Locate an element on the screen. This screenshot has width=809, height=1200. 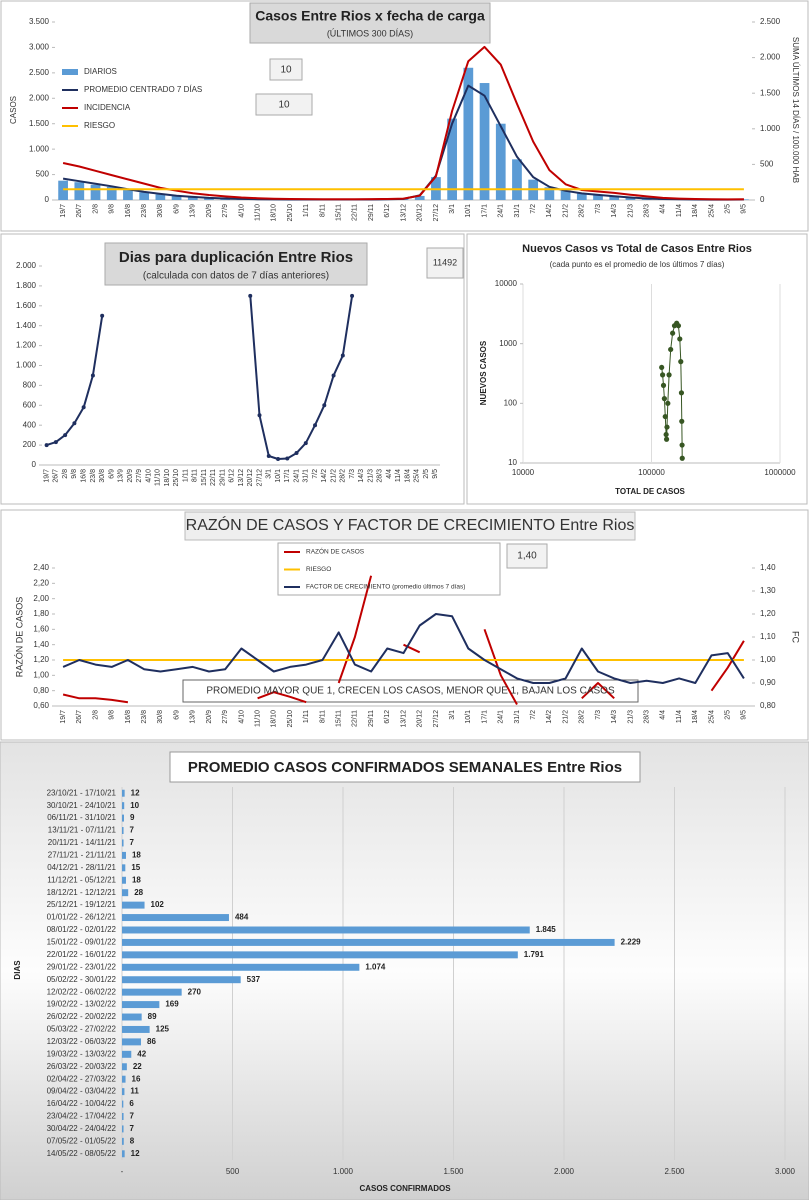
value-label: 6 is located at coordinates (131, 1103).